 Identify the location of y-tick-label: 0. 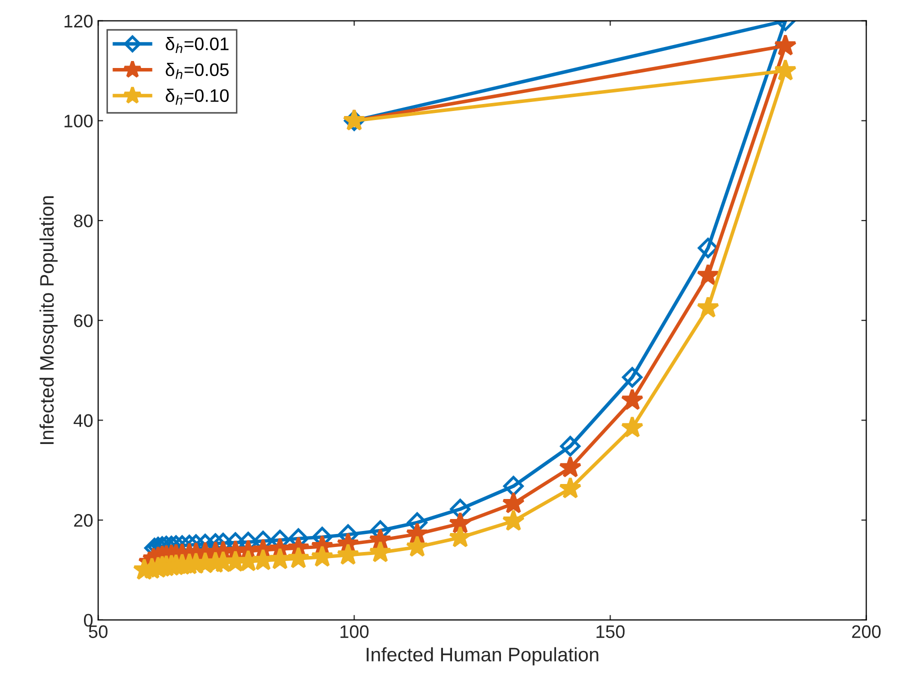
(88, 620).